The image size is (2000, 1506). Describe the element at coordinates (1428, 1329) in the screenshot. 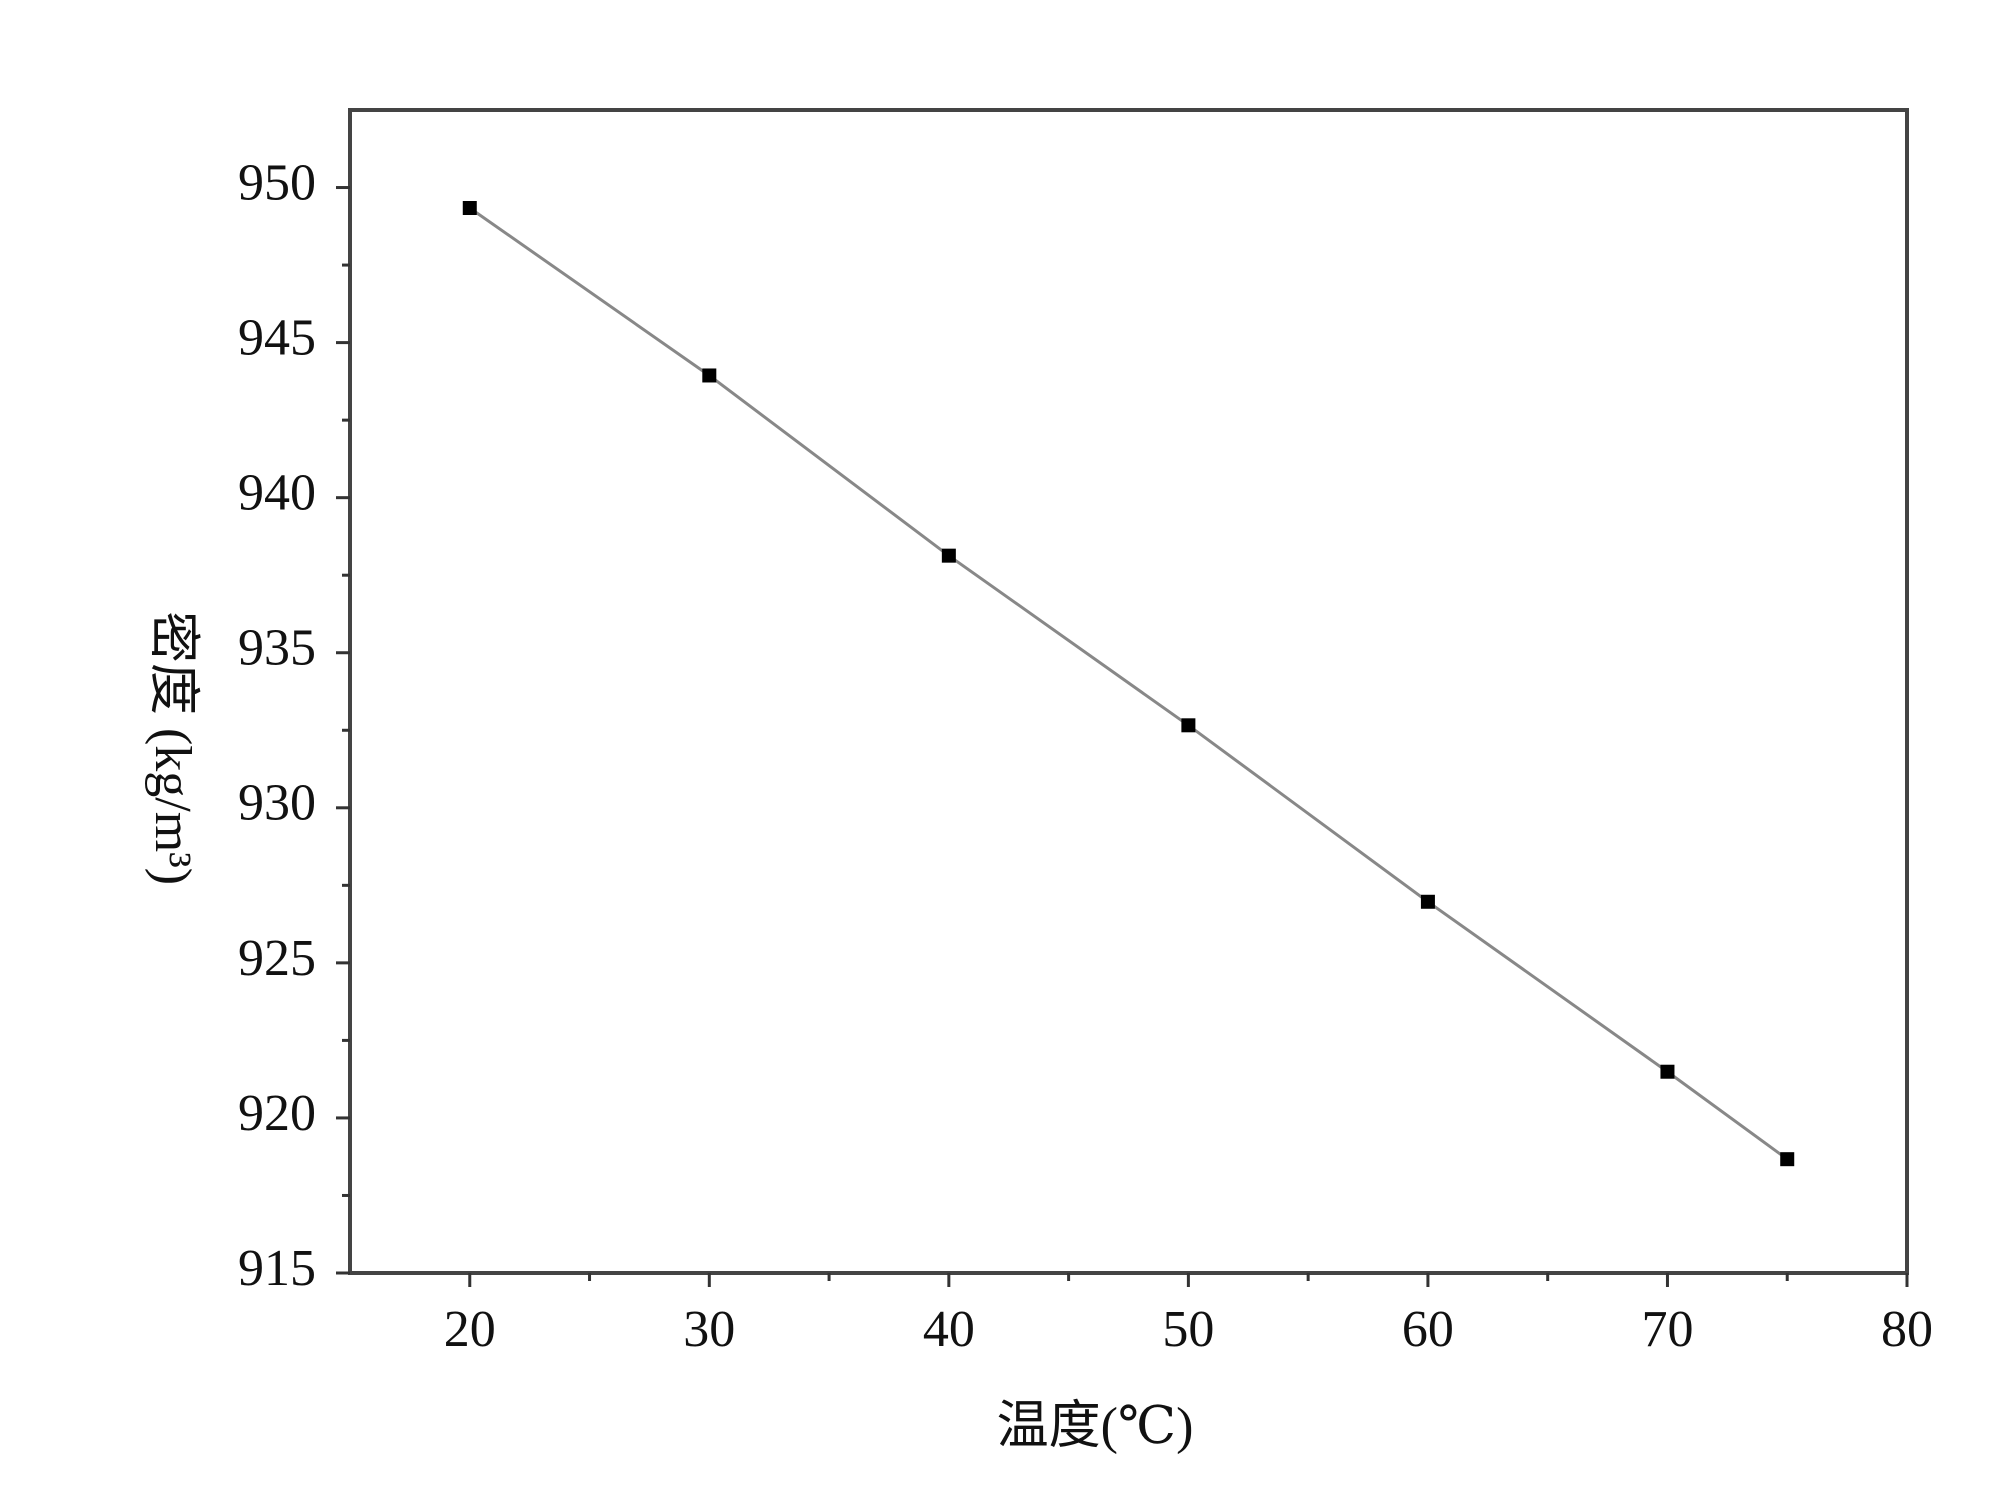

I see `x-tick-label: 60` at that location.